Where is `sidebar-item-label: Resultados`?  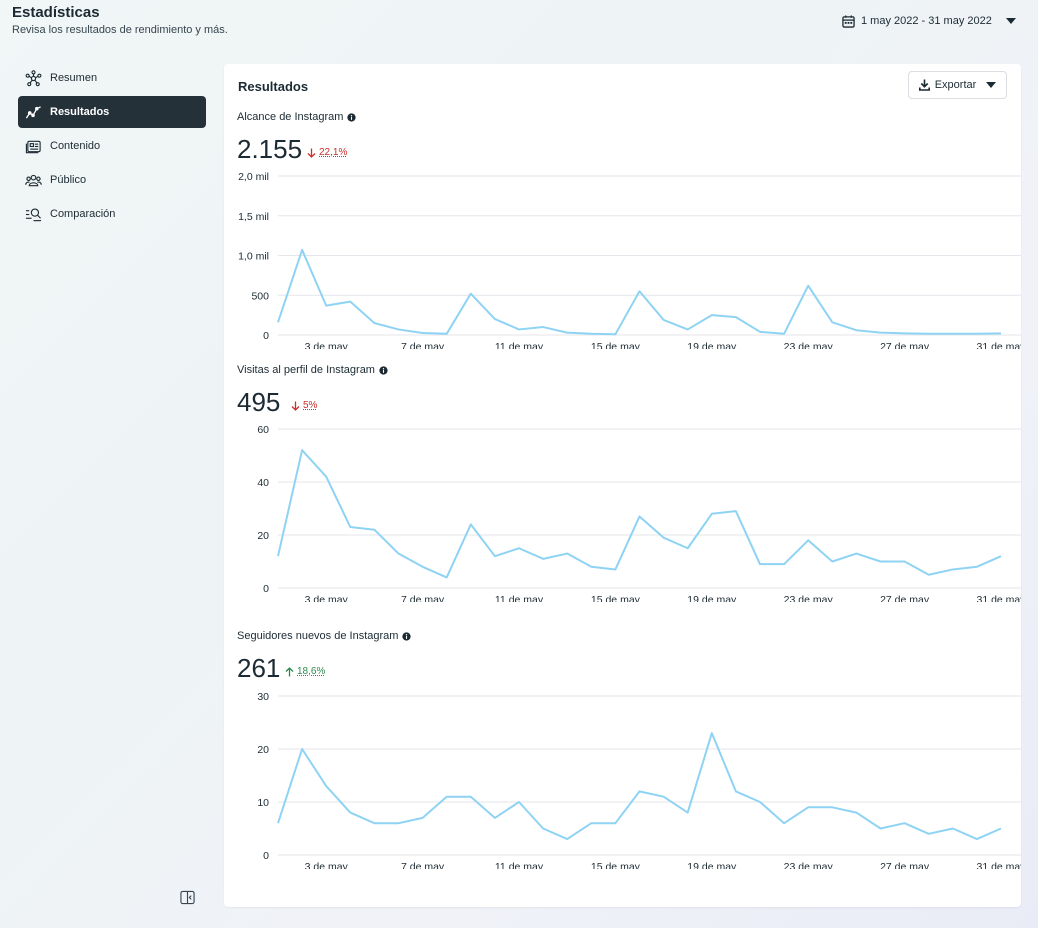 sidebar-item-label: Resultados is located at coordinates (80, 112).